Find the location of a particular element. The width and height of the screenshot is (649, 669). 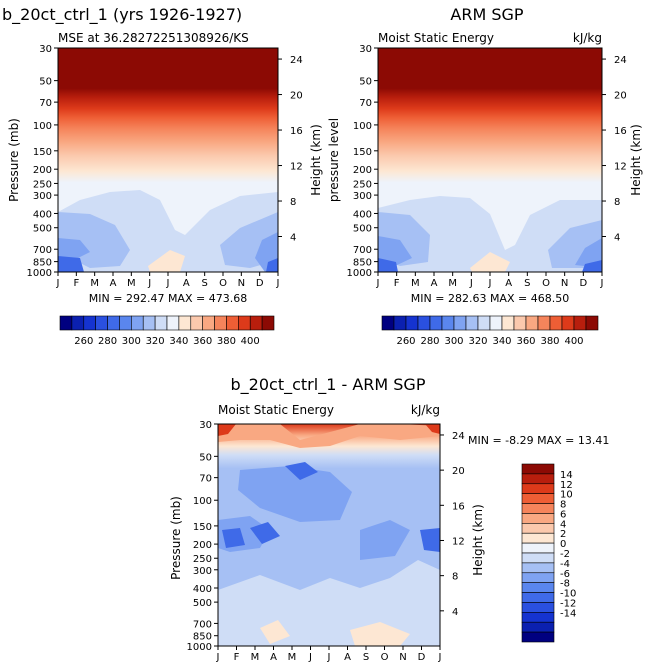

panel-2-title: ARM SGP is located at coordinates (487, 14).